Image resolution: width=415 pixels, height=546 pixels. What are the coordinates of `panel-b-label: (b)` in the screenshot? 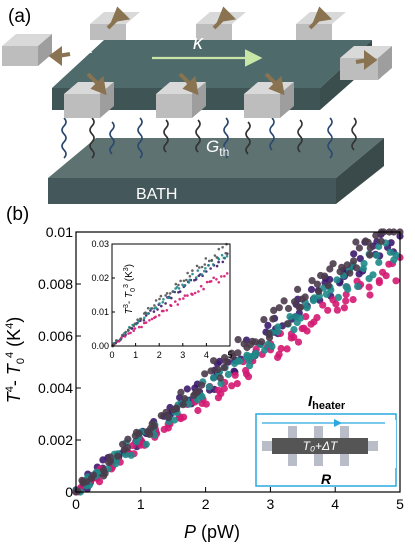 It's located at (18, 214).